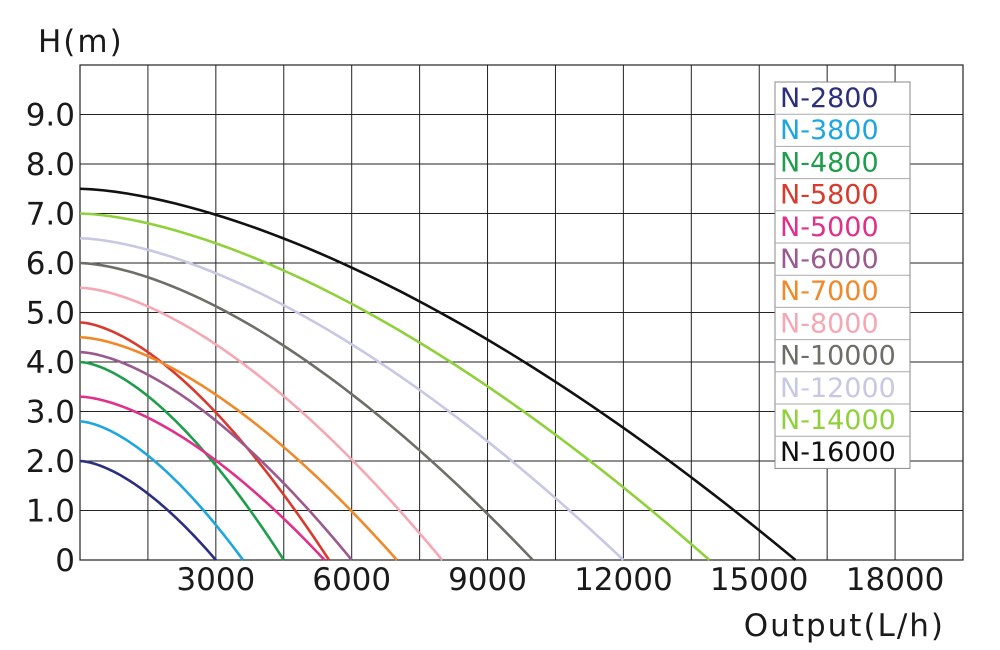  I want to click on y-tick-labels: 0 1.0 2.0 3.0 4.0 5.0 6.0 7.0 8.0 9.0, so click(50, 339).